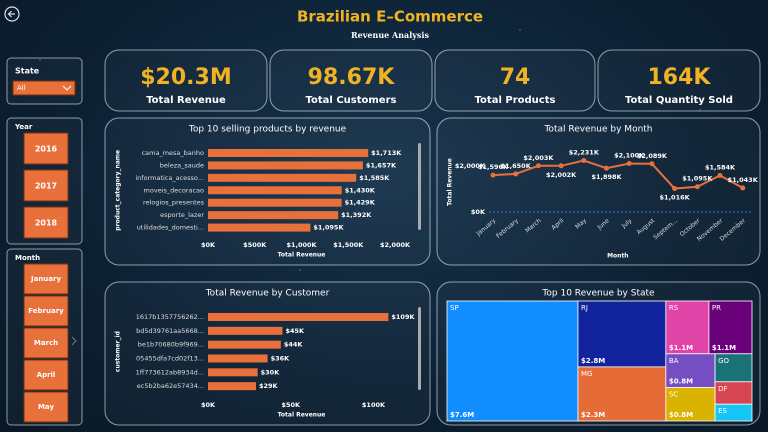 The width and height of the screenshot is (768, 432). I want to click on value-label: $29K, so click(269, 386).